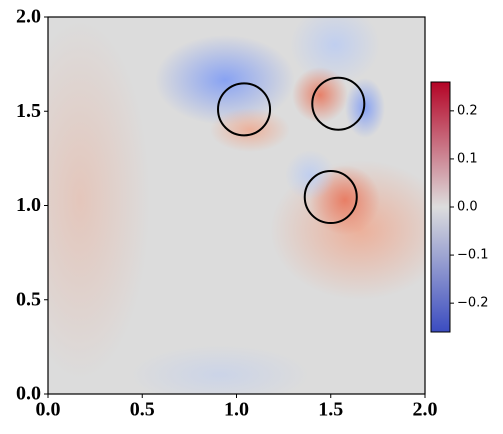 The height and width of the screenshot is (434, 503). What do you see at coordinates (28, 394) in the screenshot?
I see `y-tick-label: 0.0` at bounding box center [28, 394].